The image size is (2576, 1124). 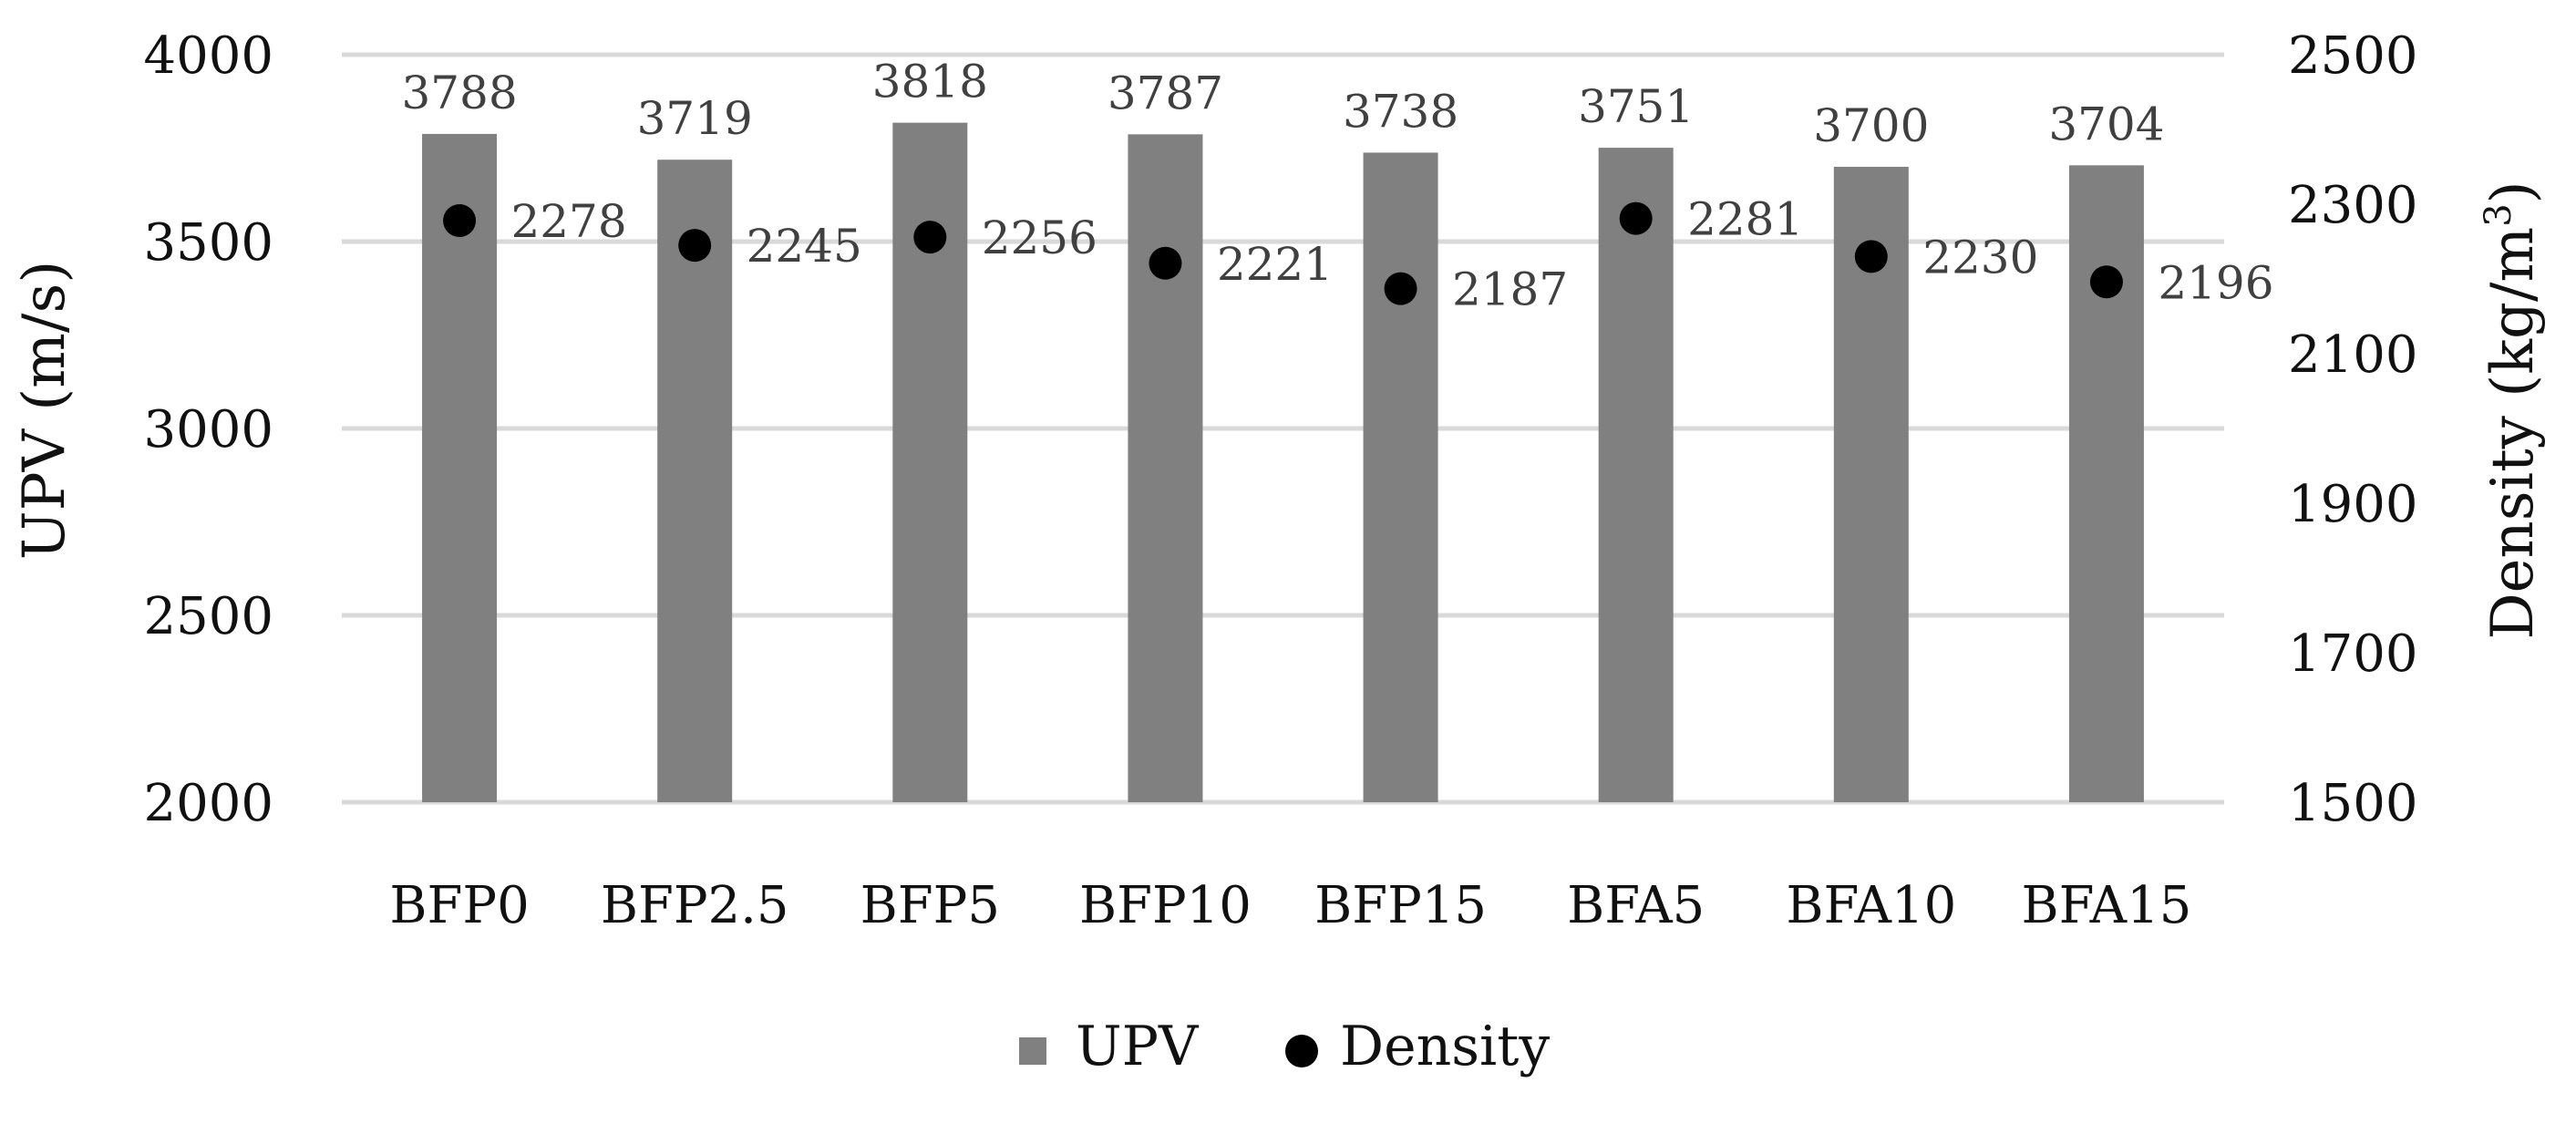 I want to click on category-label: BFP2.5, so click(x=695, y=905).